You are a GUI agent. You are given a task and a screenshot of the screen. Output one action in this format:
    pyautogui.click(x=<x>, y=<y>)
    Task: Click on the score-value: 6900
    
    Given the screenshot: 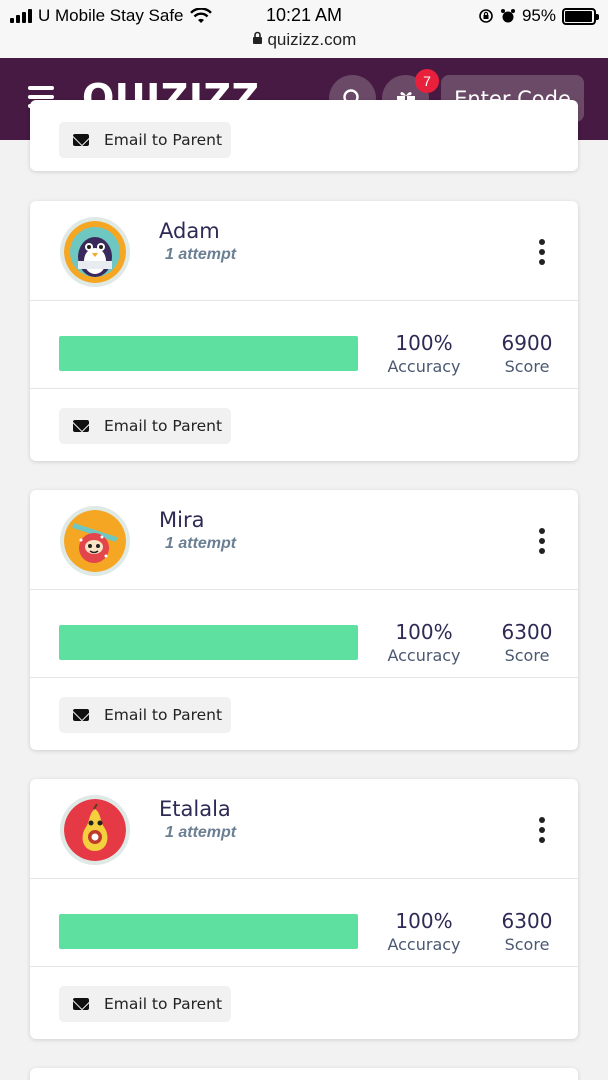 What is the action you would take?
    pyautogui.click(x=527, y=343)
    